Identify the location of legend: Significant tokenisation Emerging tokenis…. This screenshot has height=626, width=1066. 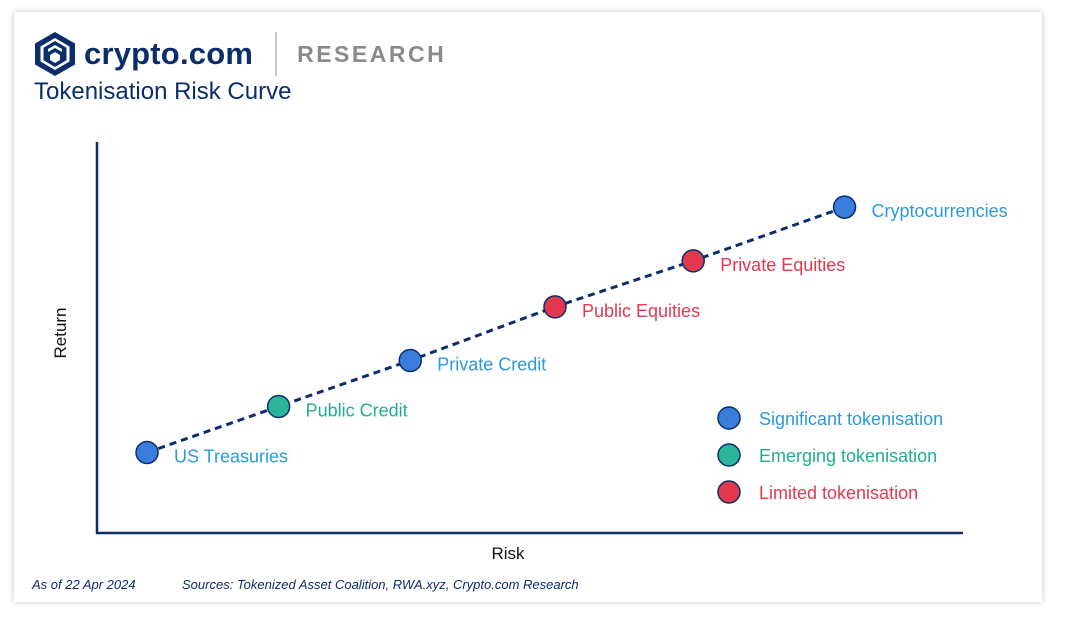
(830, 455).